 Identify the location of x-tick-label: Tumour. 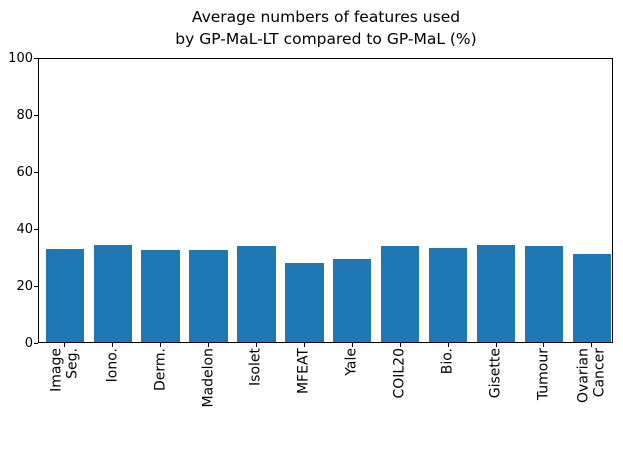
(543, 374).